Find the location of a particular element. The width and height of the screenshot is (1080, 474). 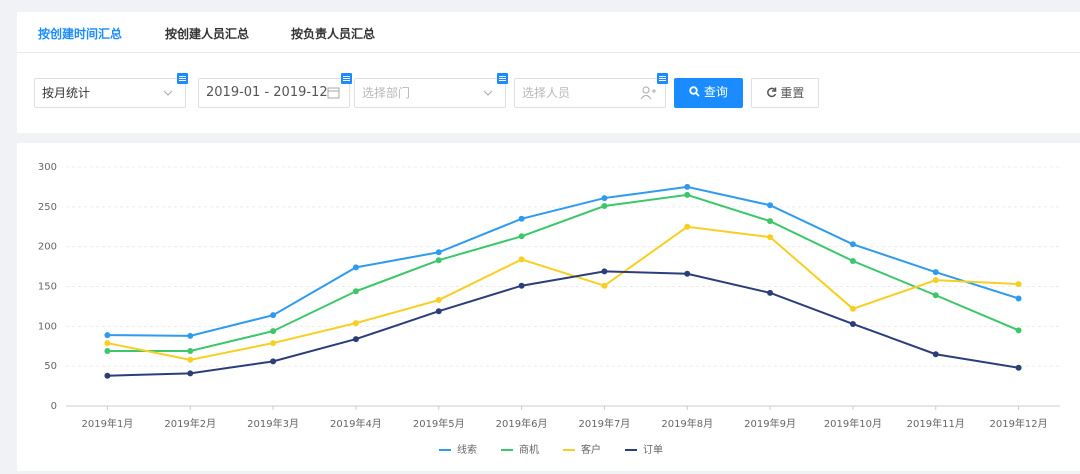

legend-label: 商机 is located at coordinates (529, 449).